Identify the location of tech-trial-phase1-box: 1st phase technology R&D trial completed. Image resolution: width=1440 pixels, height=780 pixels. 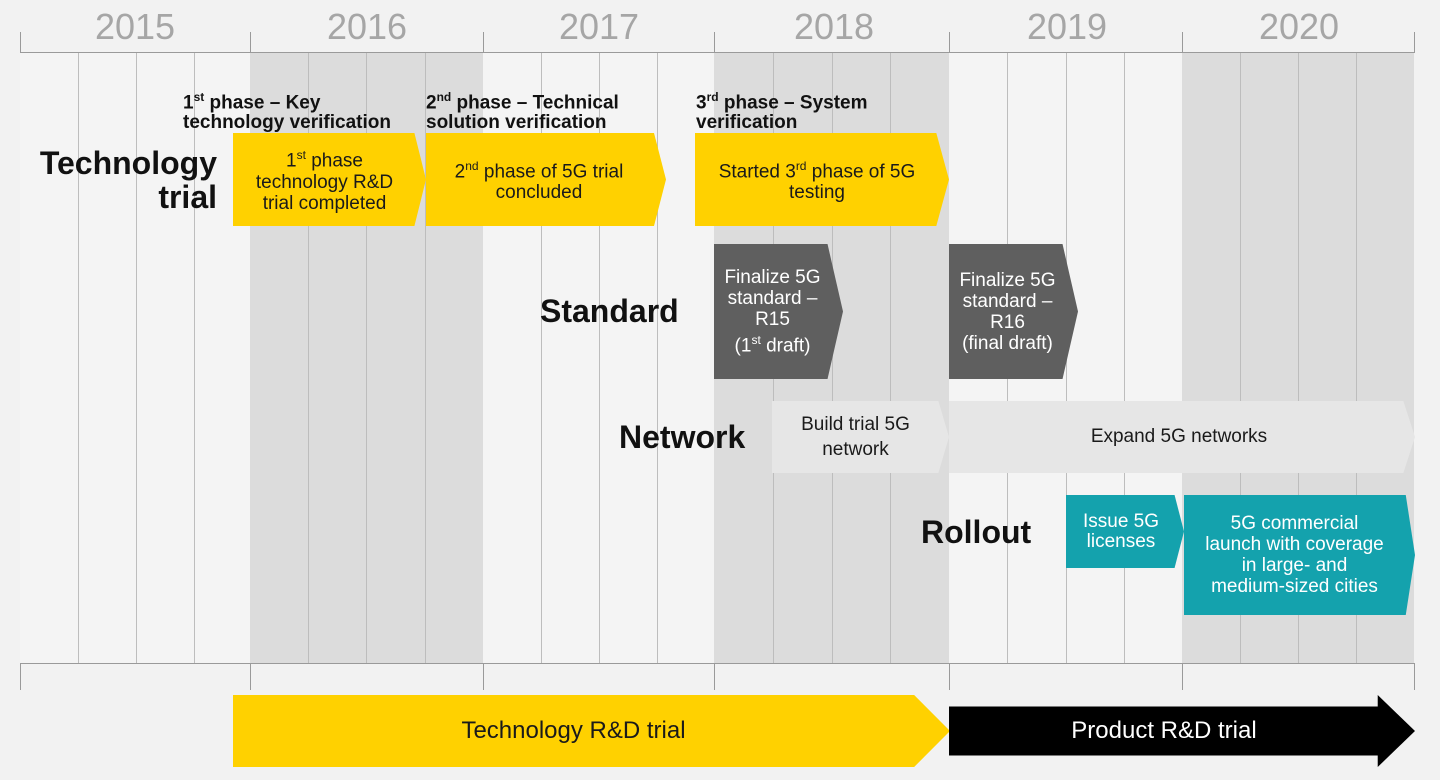
(329, 179).